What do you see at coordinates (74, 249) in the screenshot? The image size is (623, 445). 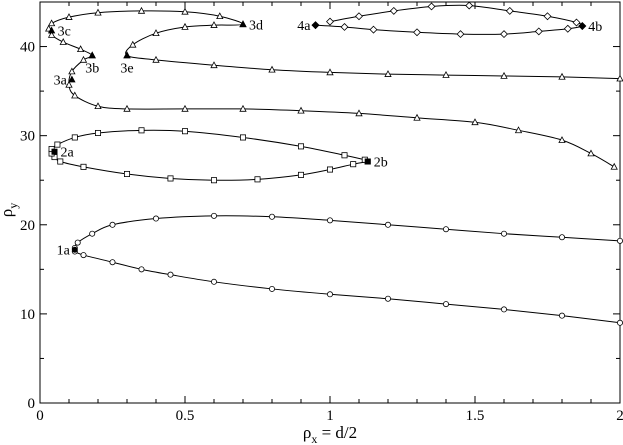 I see `point-marker-1a` at bounding box center [74, 249].